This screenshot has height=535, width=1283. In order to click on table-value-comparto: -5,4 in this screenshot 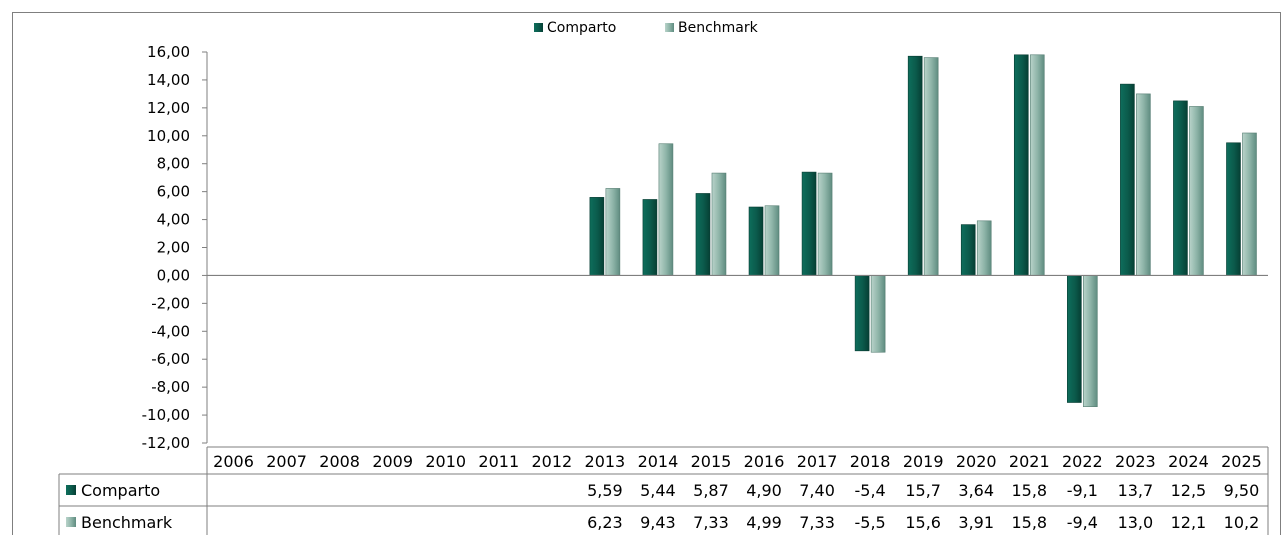, I will do `click(870, 490)`.